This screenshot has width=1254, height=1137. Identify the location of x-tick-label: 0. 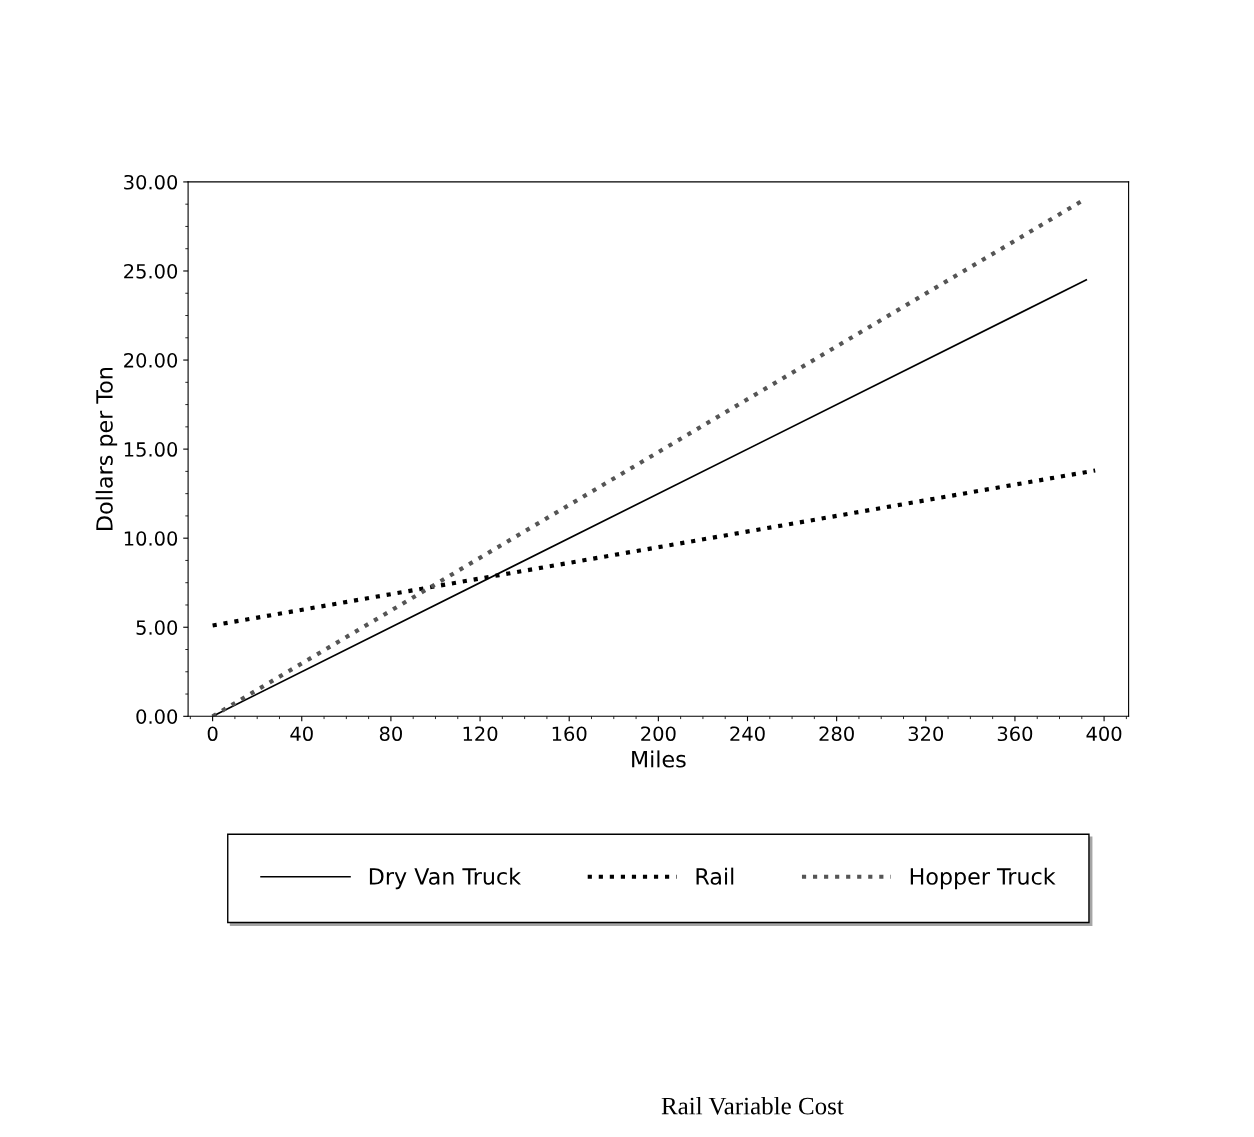
(212, 734).